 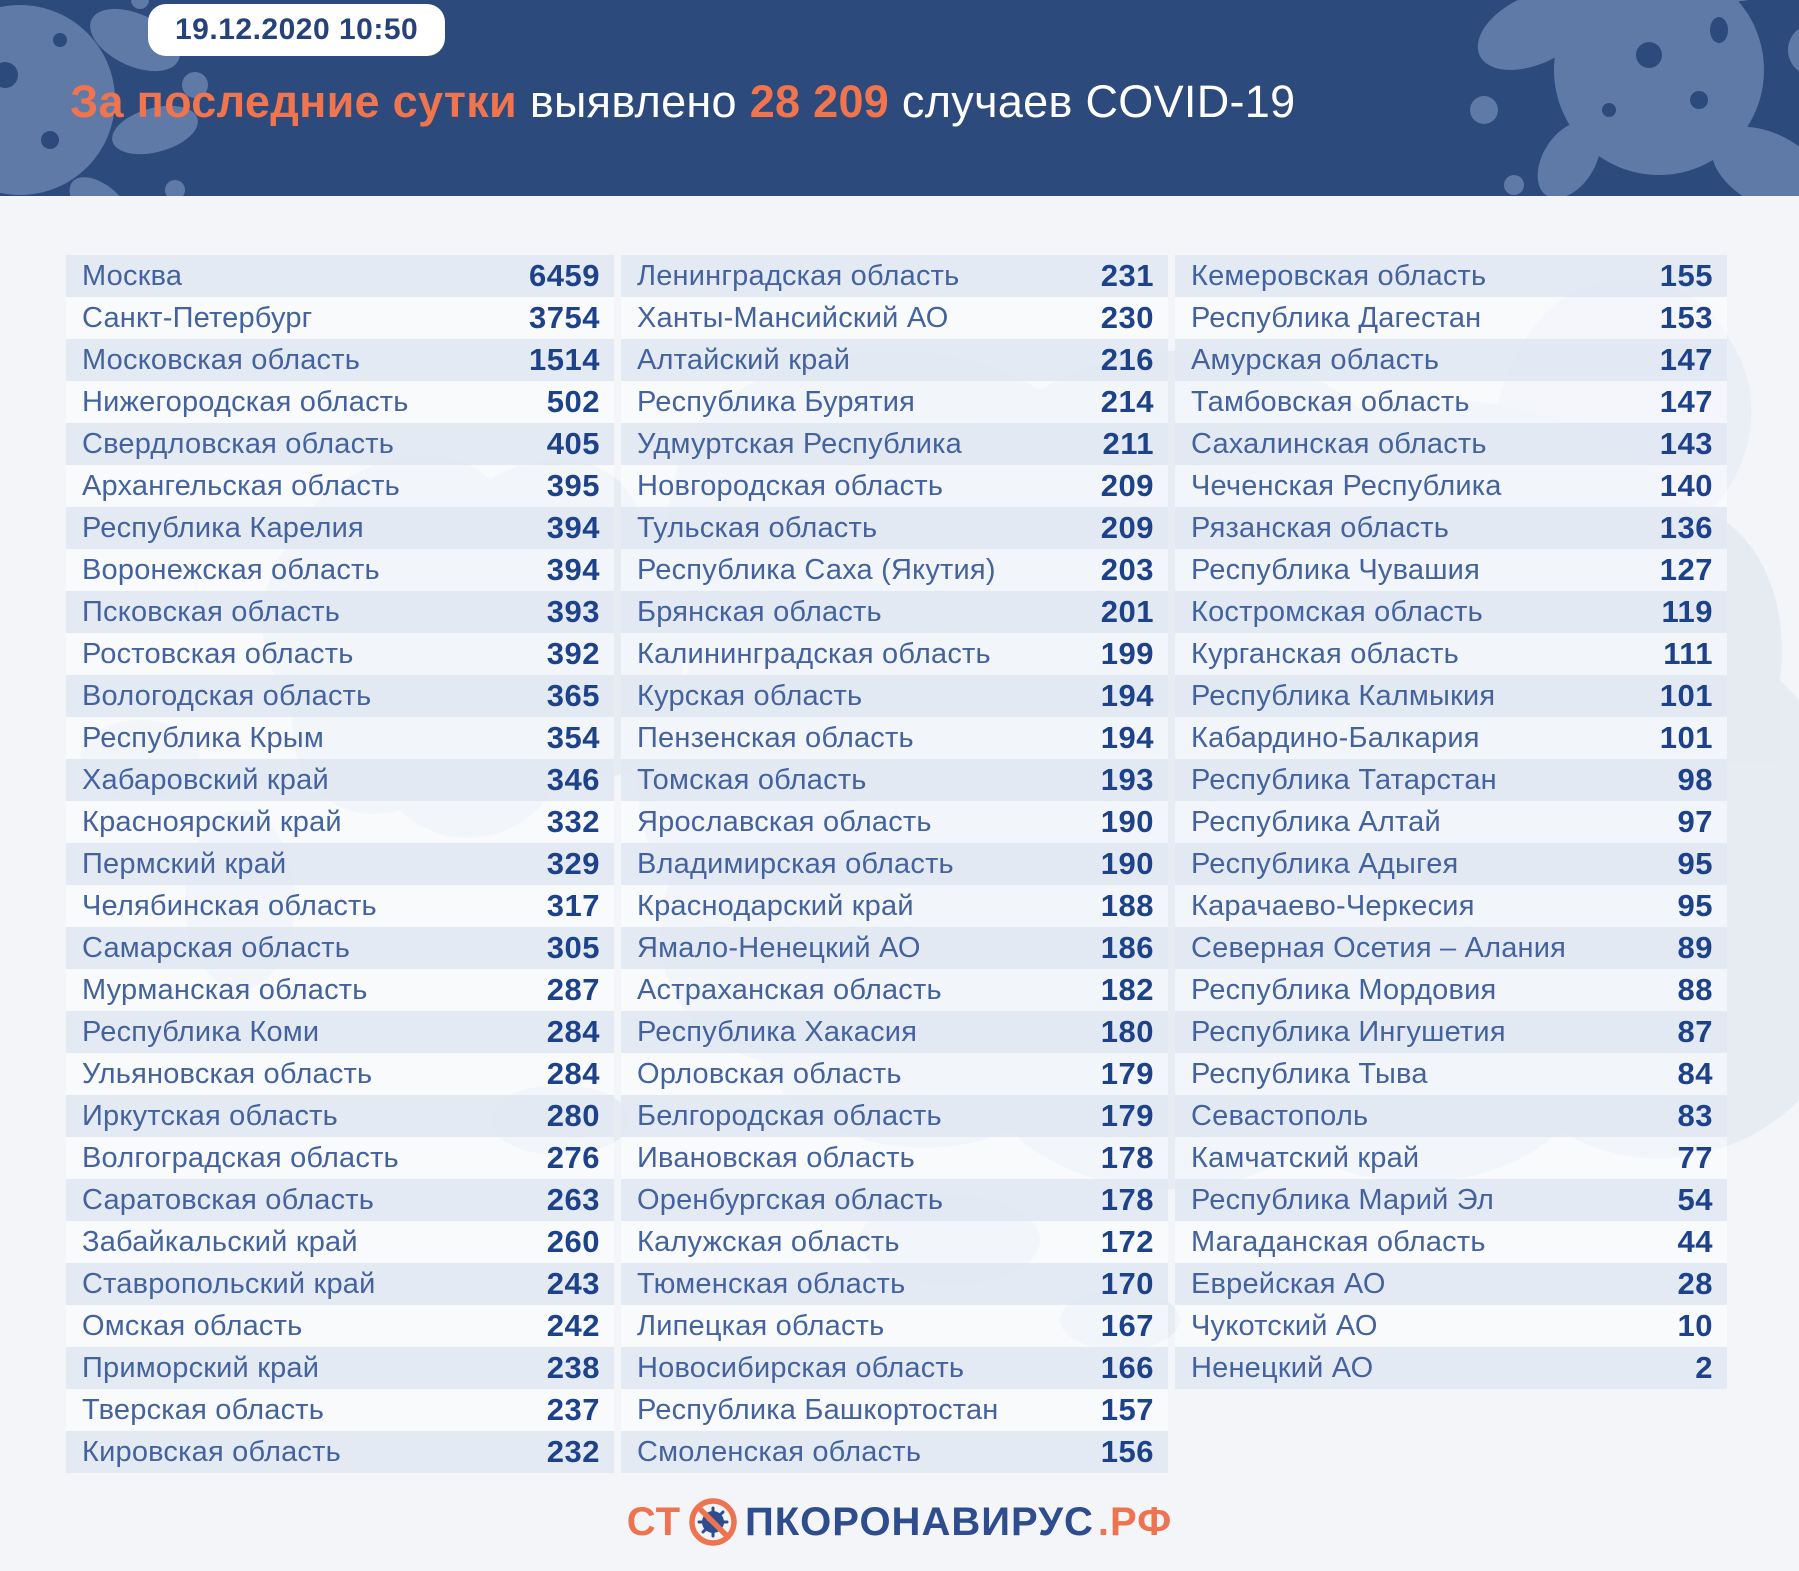 I want to click on case-count: 329, so click(x=573, y=863).